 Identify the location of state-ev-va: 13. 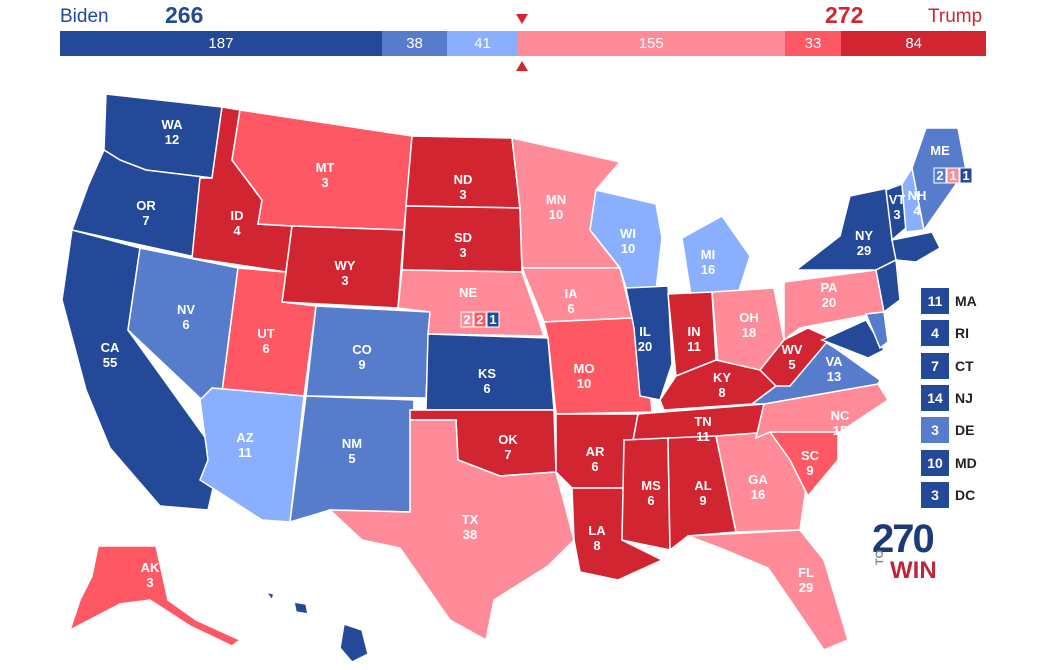
(834, 376).